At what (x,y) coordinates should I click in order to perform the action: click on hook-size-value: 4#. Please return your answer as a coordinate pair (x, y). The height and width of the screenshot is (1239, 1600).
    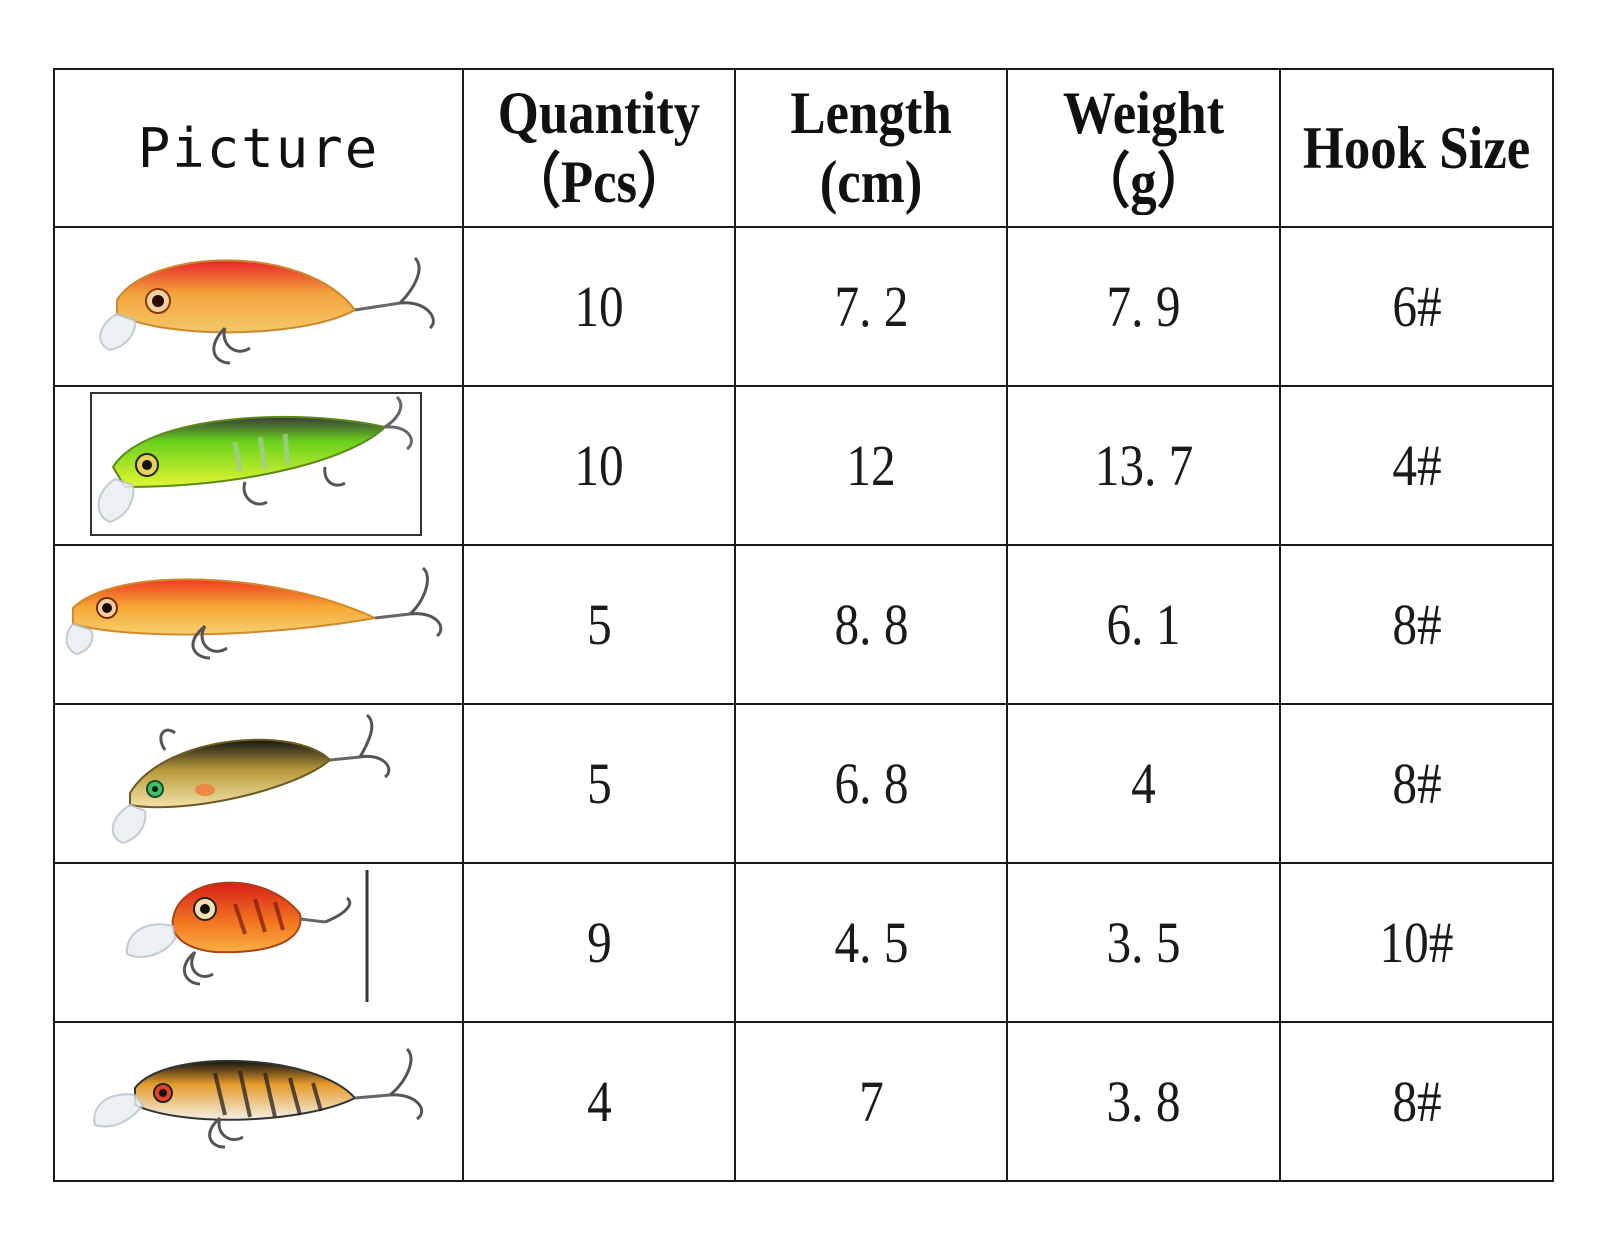
    Looking at the image, I should click on (1416, 465).